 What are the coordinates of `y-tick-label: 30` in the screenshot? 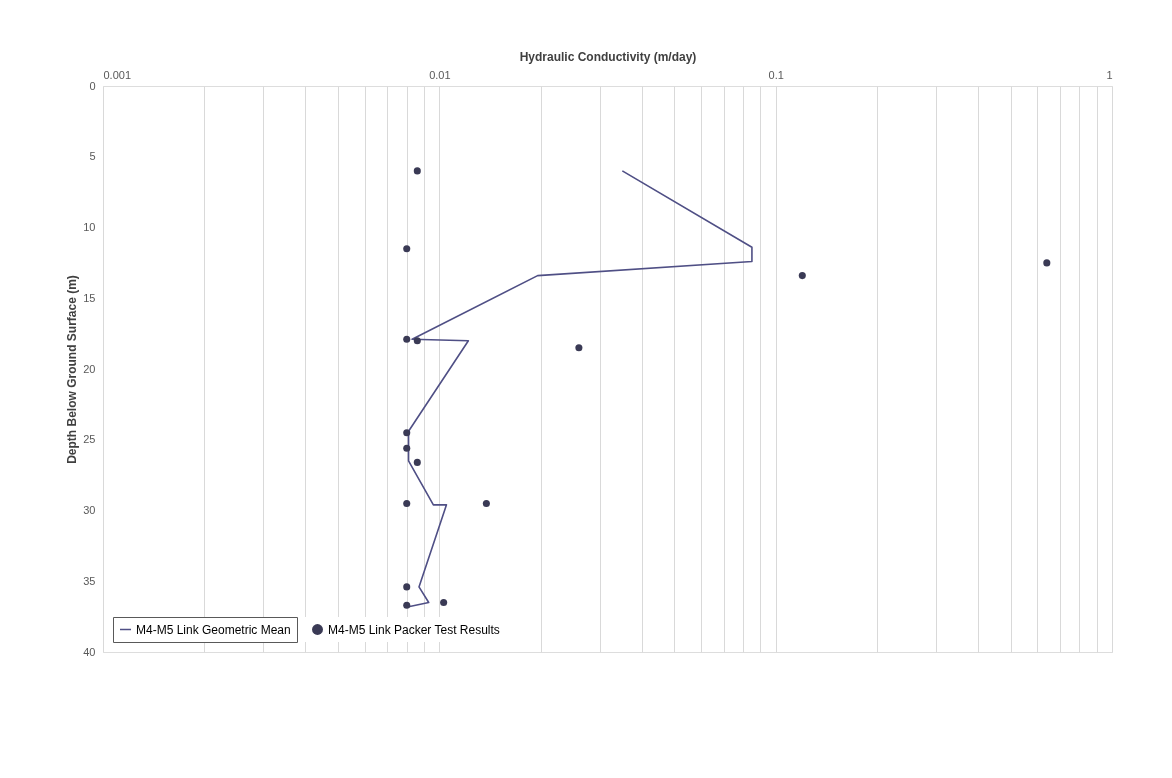 It's located at (89, 510).